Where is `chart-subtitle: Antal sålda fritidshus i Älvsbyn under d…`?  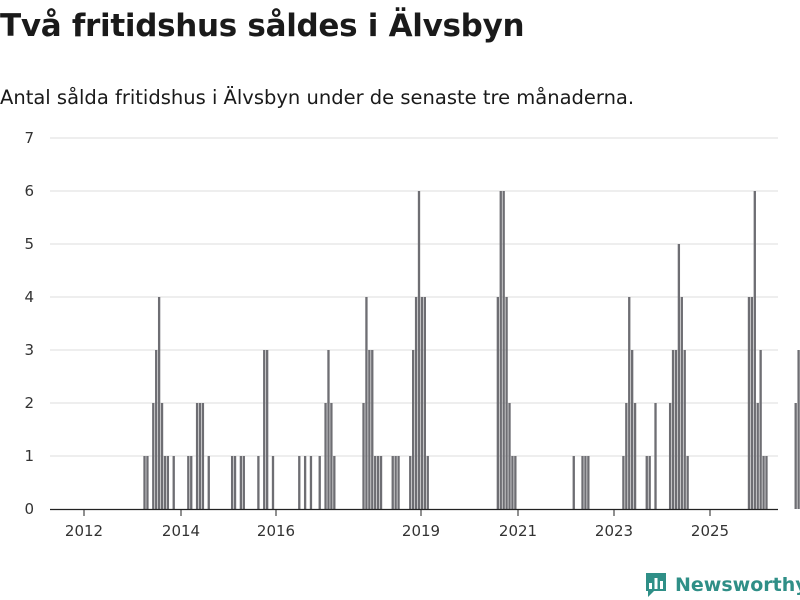 chart-subtitle: Antal sålda fritidshus i Älvsbyn under d… is located at coordinates (317, 97).